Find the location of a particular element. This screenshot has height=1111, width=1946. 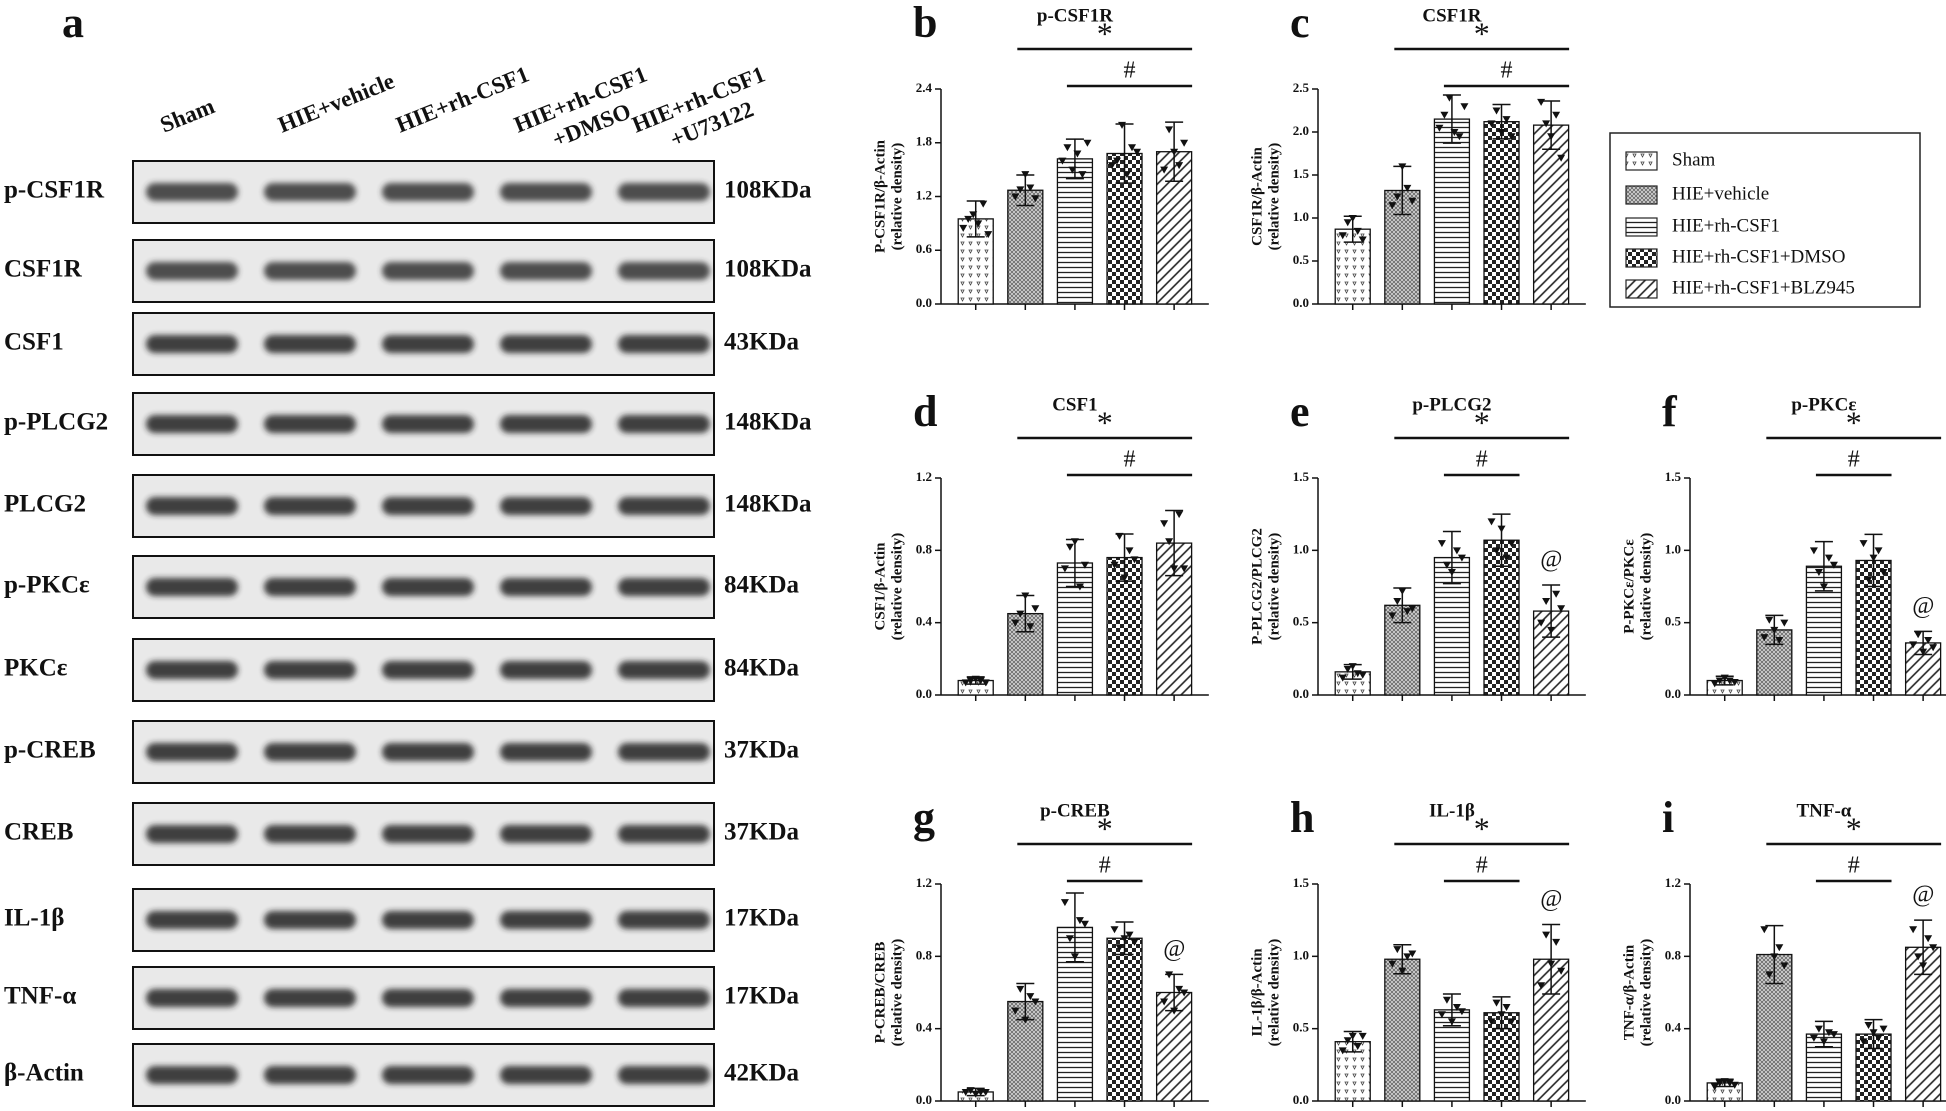

y-axis-unit: (relative density) is located at coordinates (897, 197).